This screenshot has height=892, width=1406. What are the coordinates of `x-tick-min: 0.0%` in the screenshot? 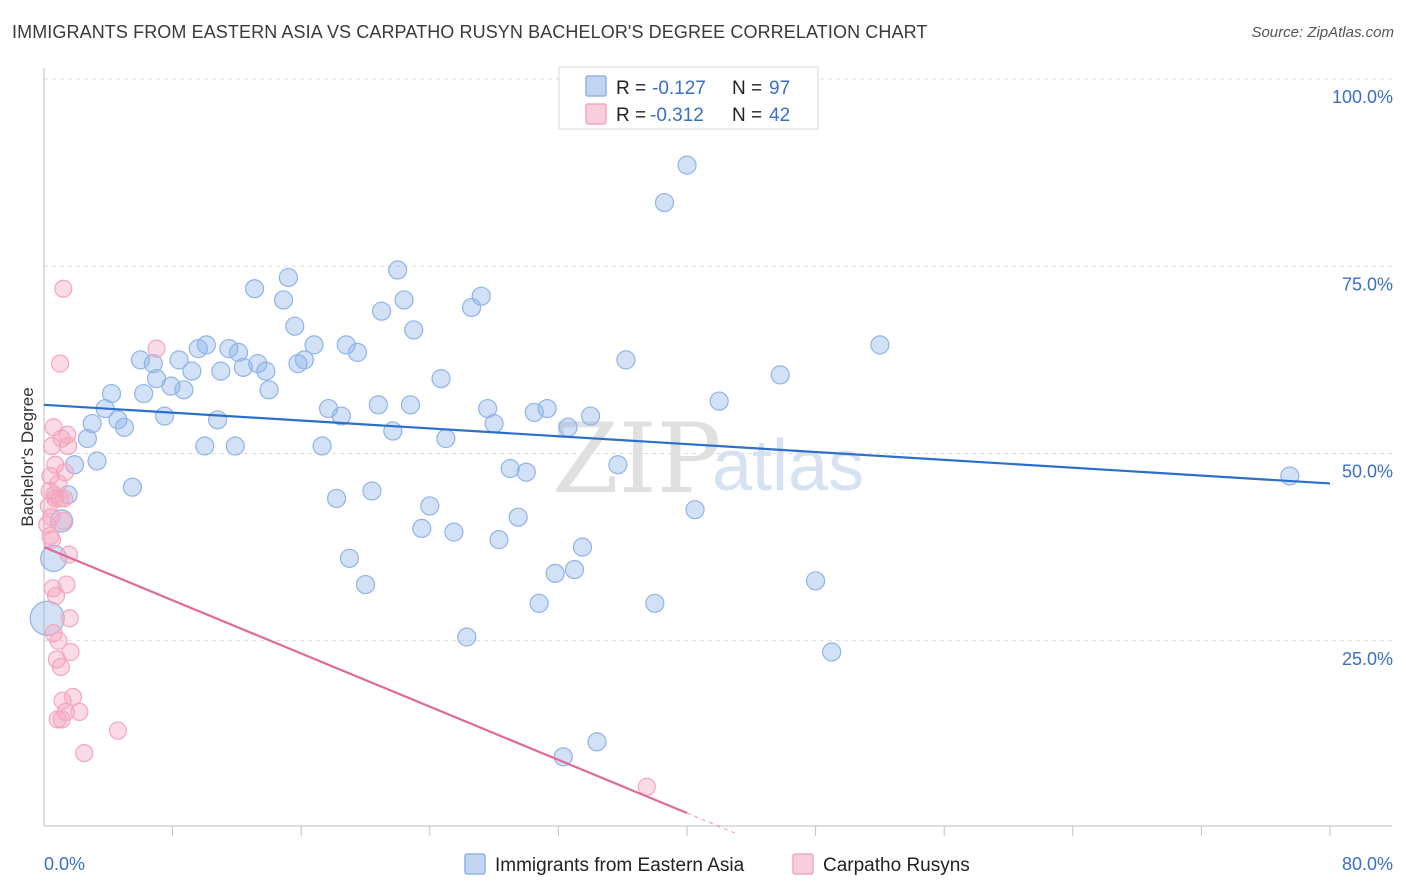 It's located at (64, 864).